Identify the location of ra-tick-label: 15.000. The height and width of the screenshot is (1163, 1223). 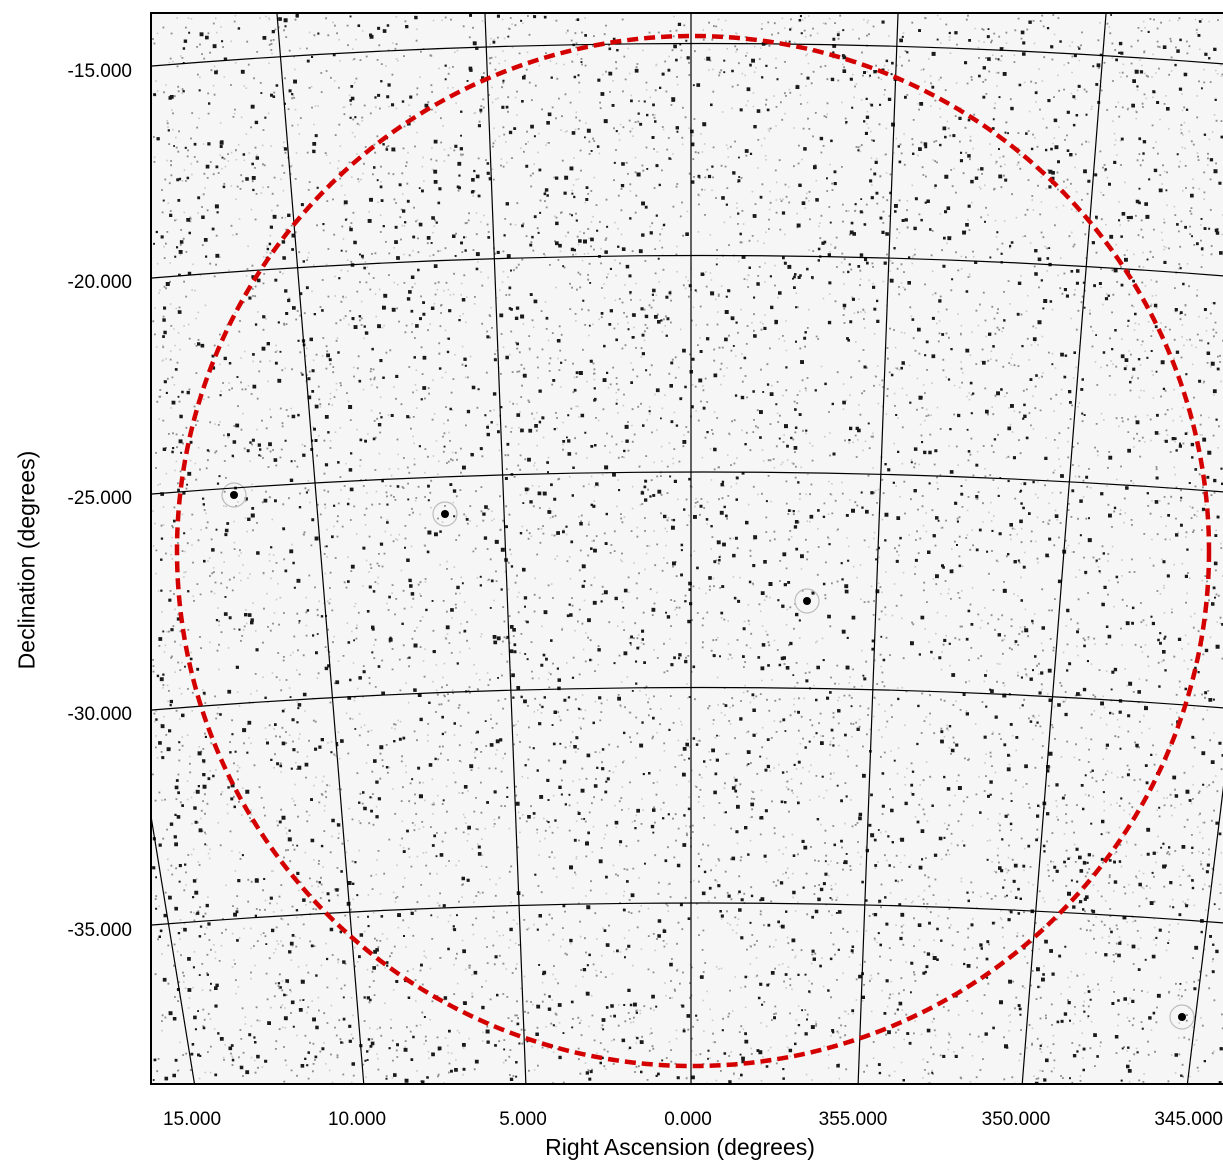
(192, 1119).